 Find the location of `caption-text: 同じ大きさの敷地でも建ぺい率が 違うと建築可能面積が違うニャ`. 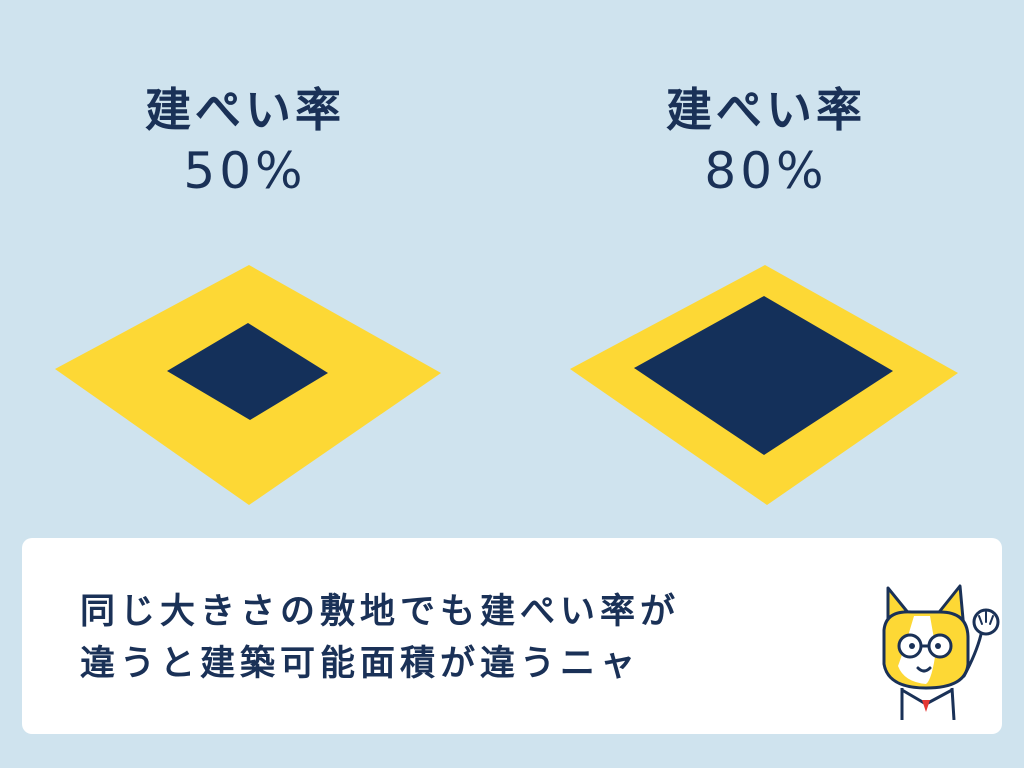

caption-text: 同じ大きさの敷地でも建ぺい率が 違うと建築可能面積が違うニャ is located at coordinates (460, 638).